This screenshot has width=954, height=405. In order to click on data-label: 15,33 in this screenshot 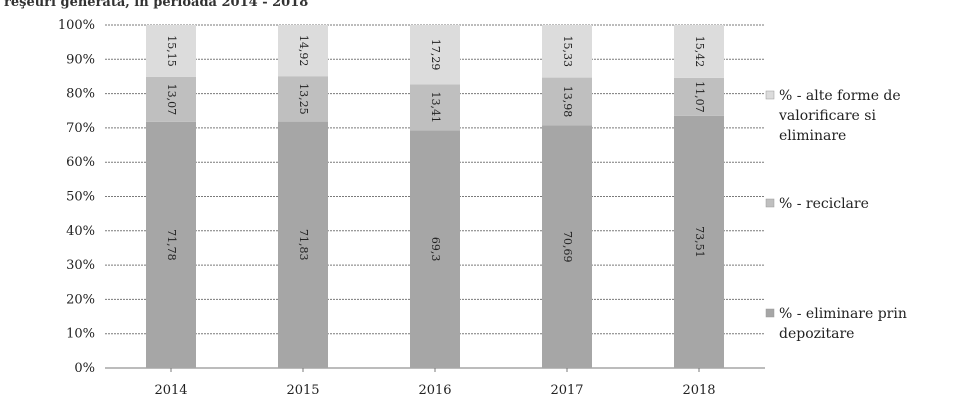, I will do `click(567, 52)`.